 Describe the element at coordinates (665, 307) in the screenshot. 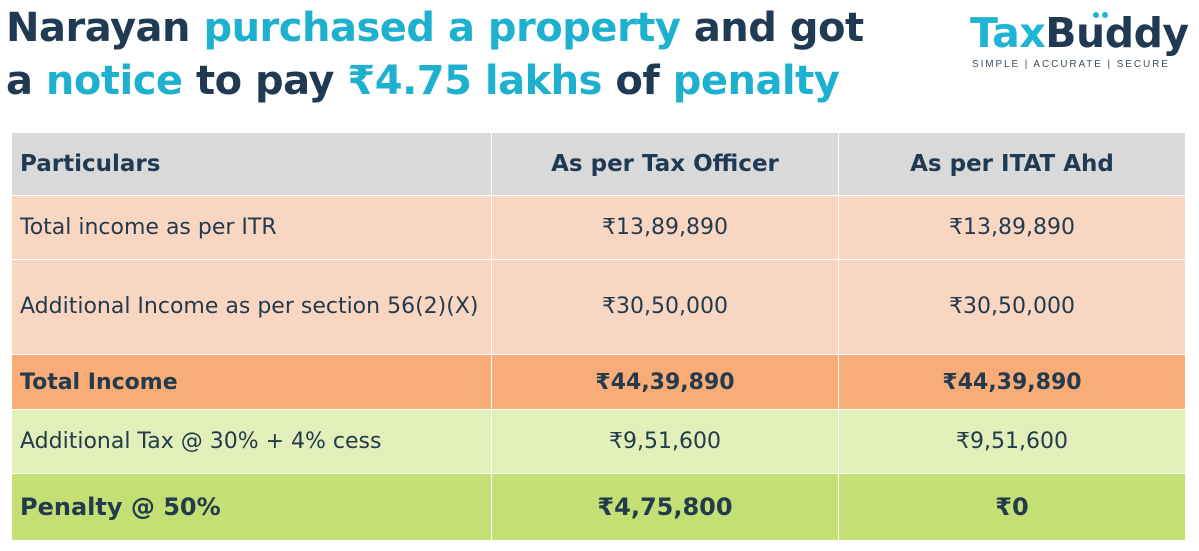

I see `officer-value: ₹30,50,000` at that location.